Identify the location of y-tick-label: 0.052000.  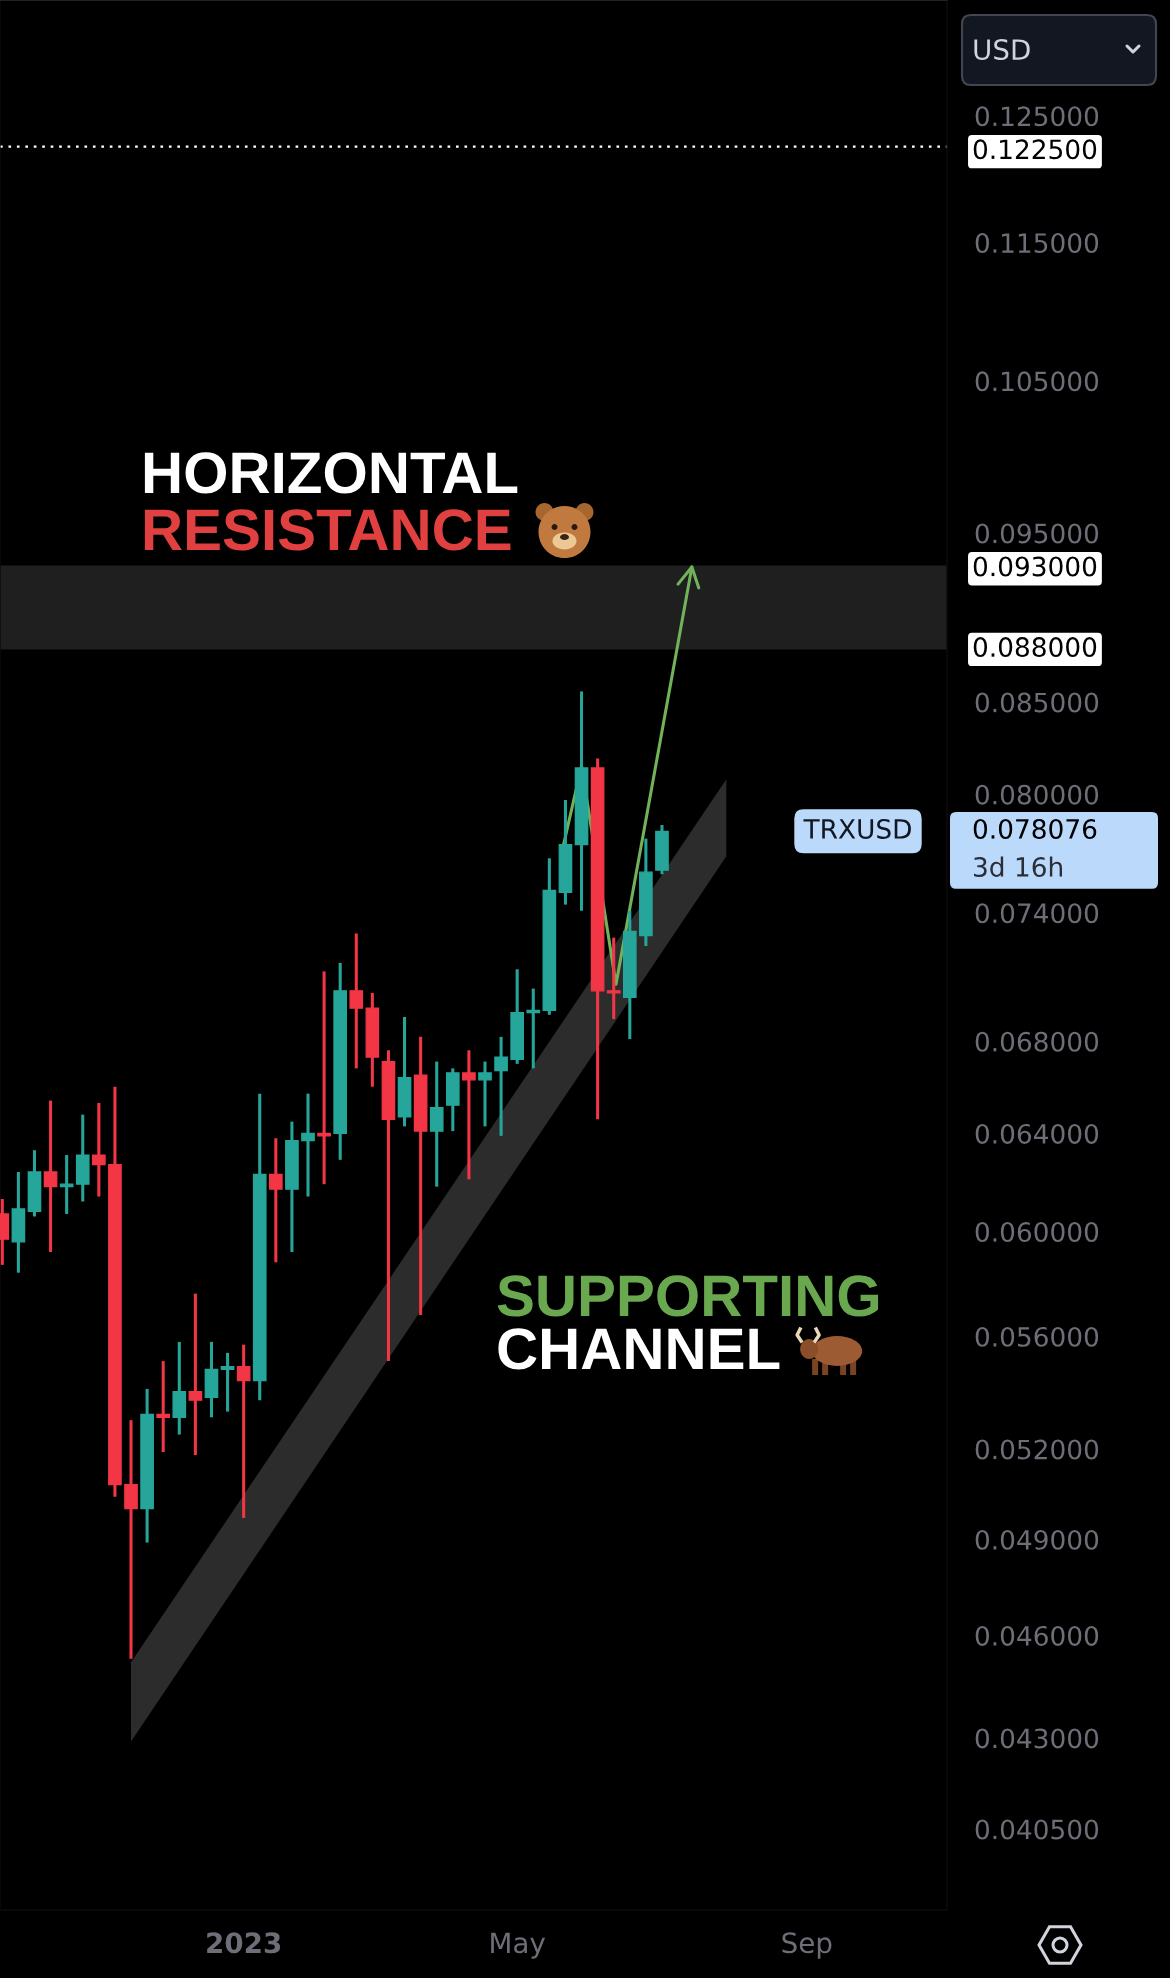
(1037, 1449).